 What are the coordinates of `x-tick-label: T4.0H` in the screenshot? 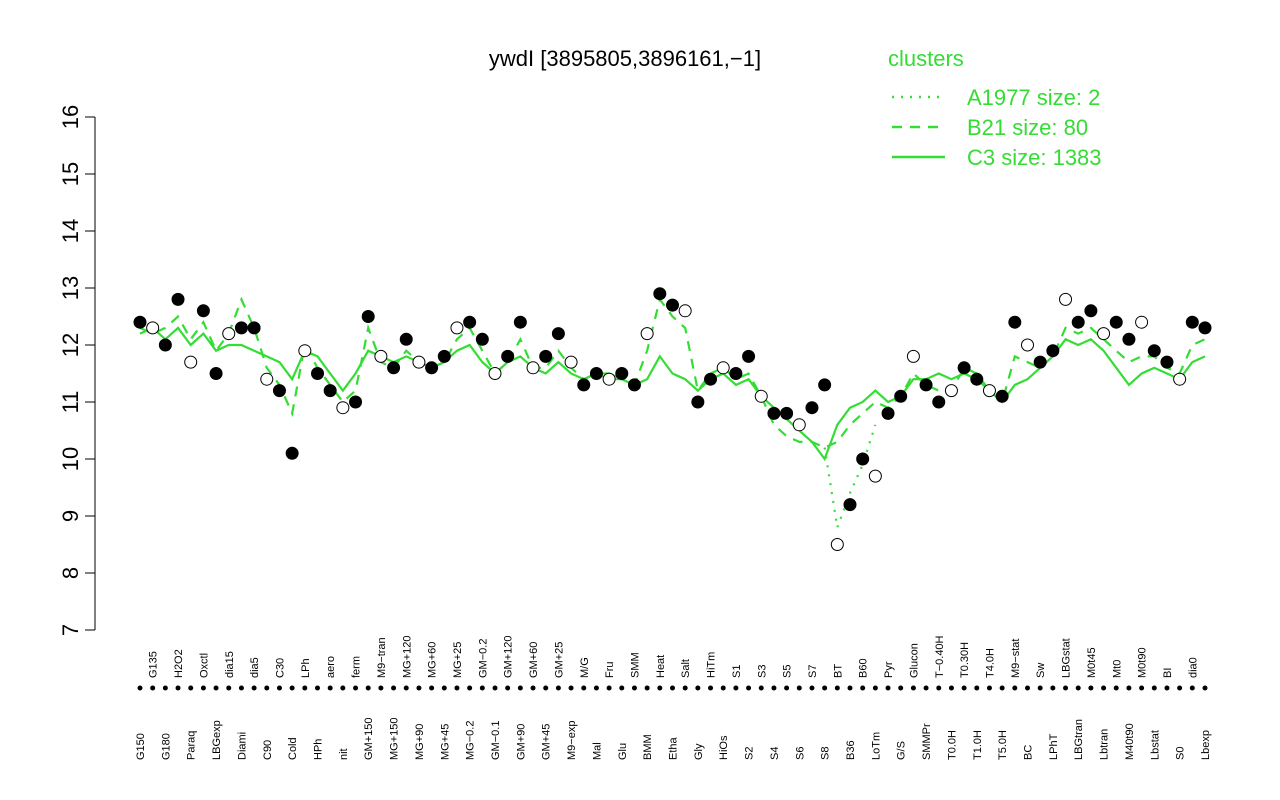 It's located at (990, 663).